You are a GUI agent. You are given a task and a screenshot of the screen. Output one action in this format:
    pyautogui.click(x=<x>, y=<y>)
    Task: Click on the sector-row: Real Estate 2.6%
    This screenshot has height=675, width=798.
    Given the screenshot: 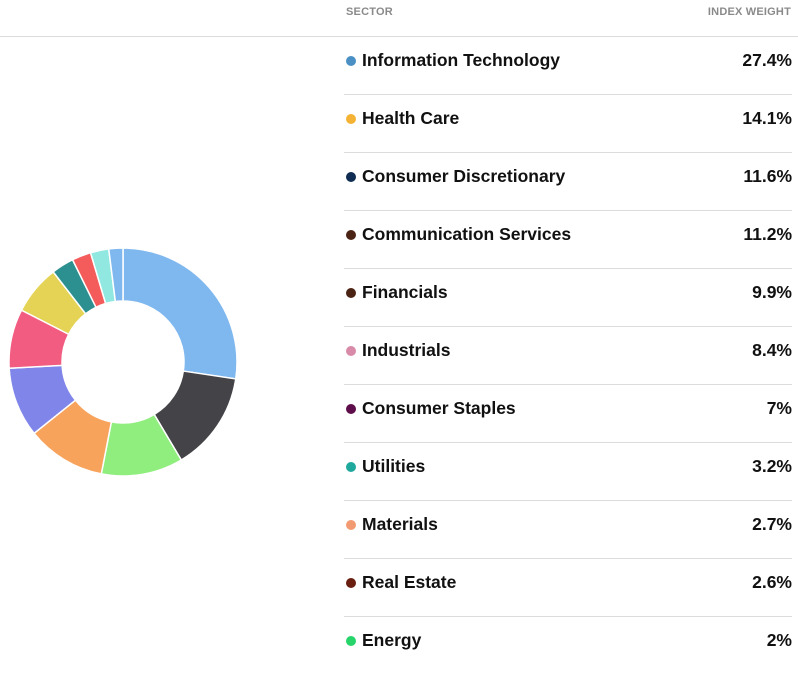 What is the action you would take?
    pyautogui.click(x=568, y=588)
    